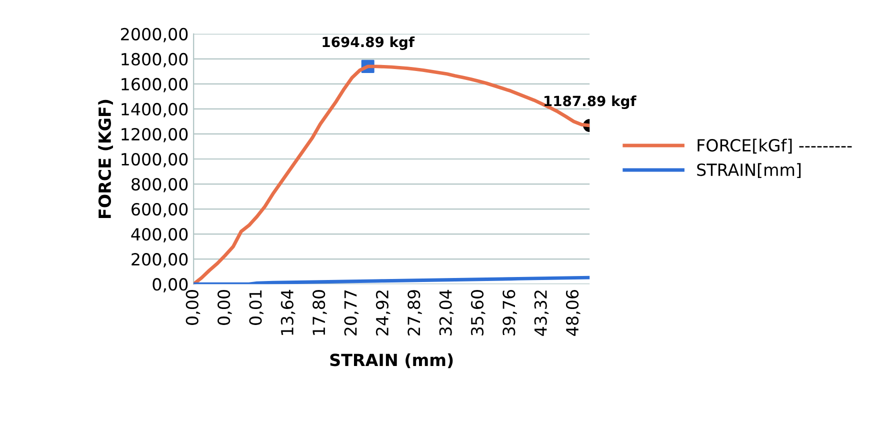 The image size is (880, 424). I want to click on y-axis-title: FORCE (KGF), so click(105, 159).